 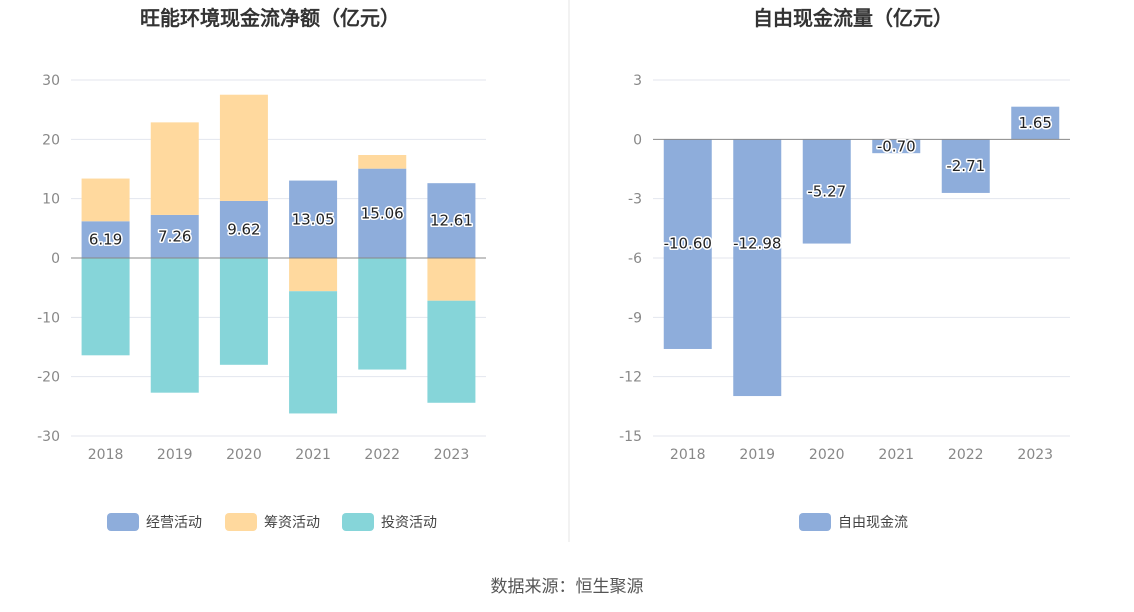 I want to click on data-label-2018: -10.60, so click(x=688, y=243).